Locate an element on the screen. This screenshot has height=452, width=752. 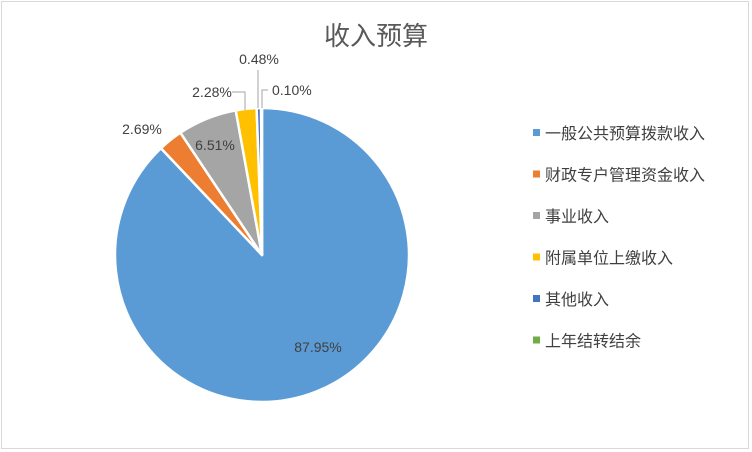
data-label-other: 0.48% is located at coordinates (259, 59).